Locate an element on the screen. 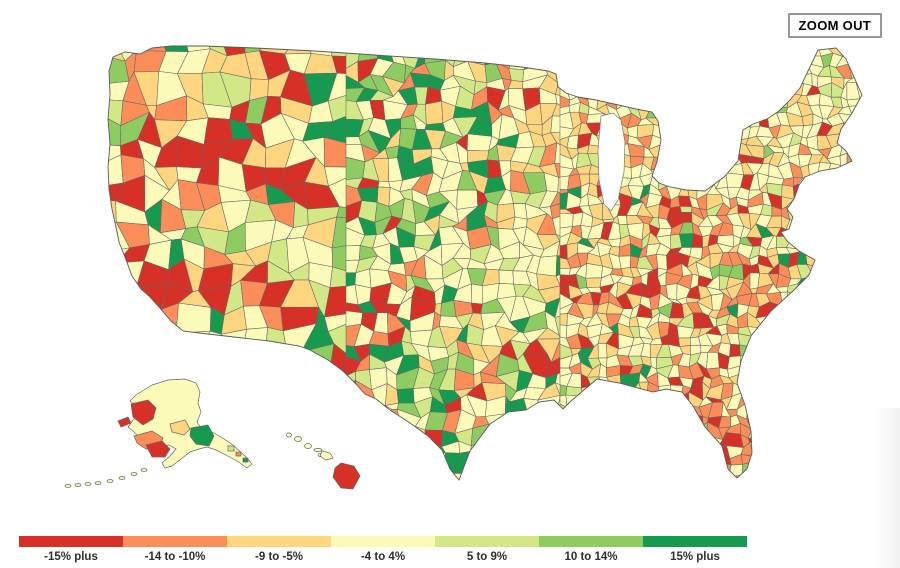 The width and height of the screenshot is (900, 568). zoom-out-button: ZOOM OUT is located at coordinates (834, 25).